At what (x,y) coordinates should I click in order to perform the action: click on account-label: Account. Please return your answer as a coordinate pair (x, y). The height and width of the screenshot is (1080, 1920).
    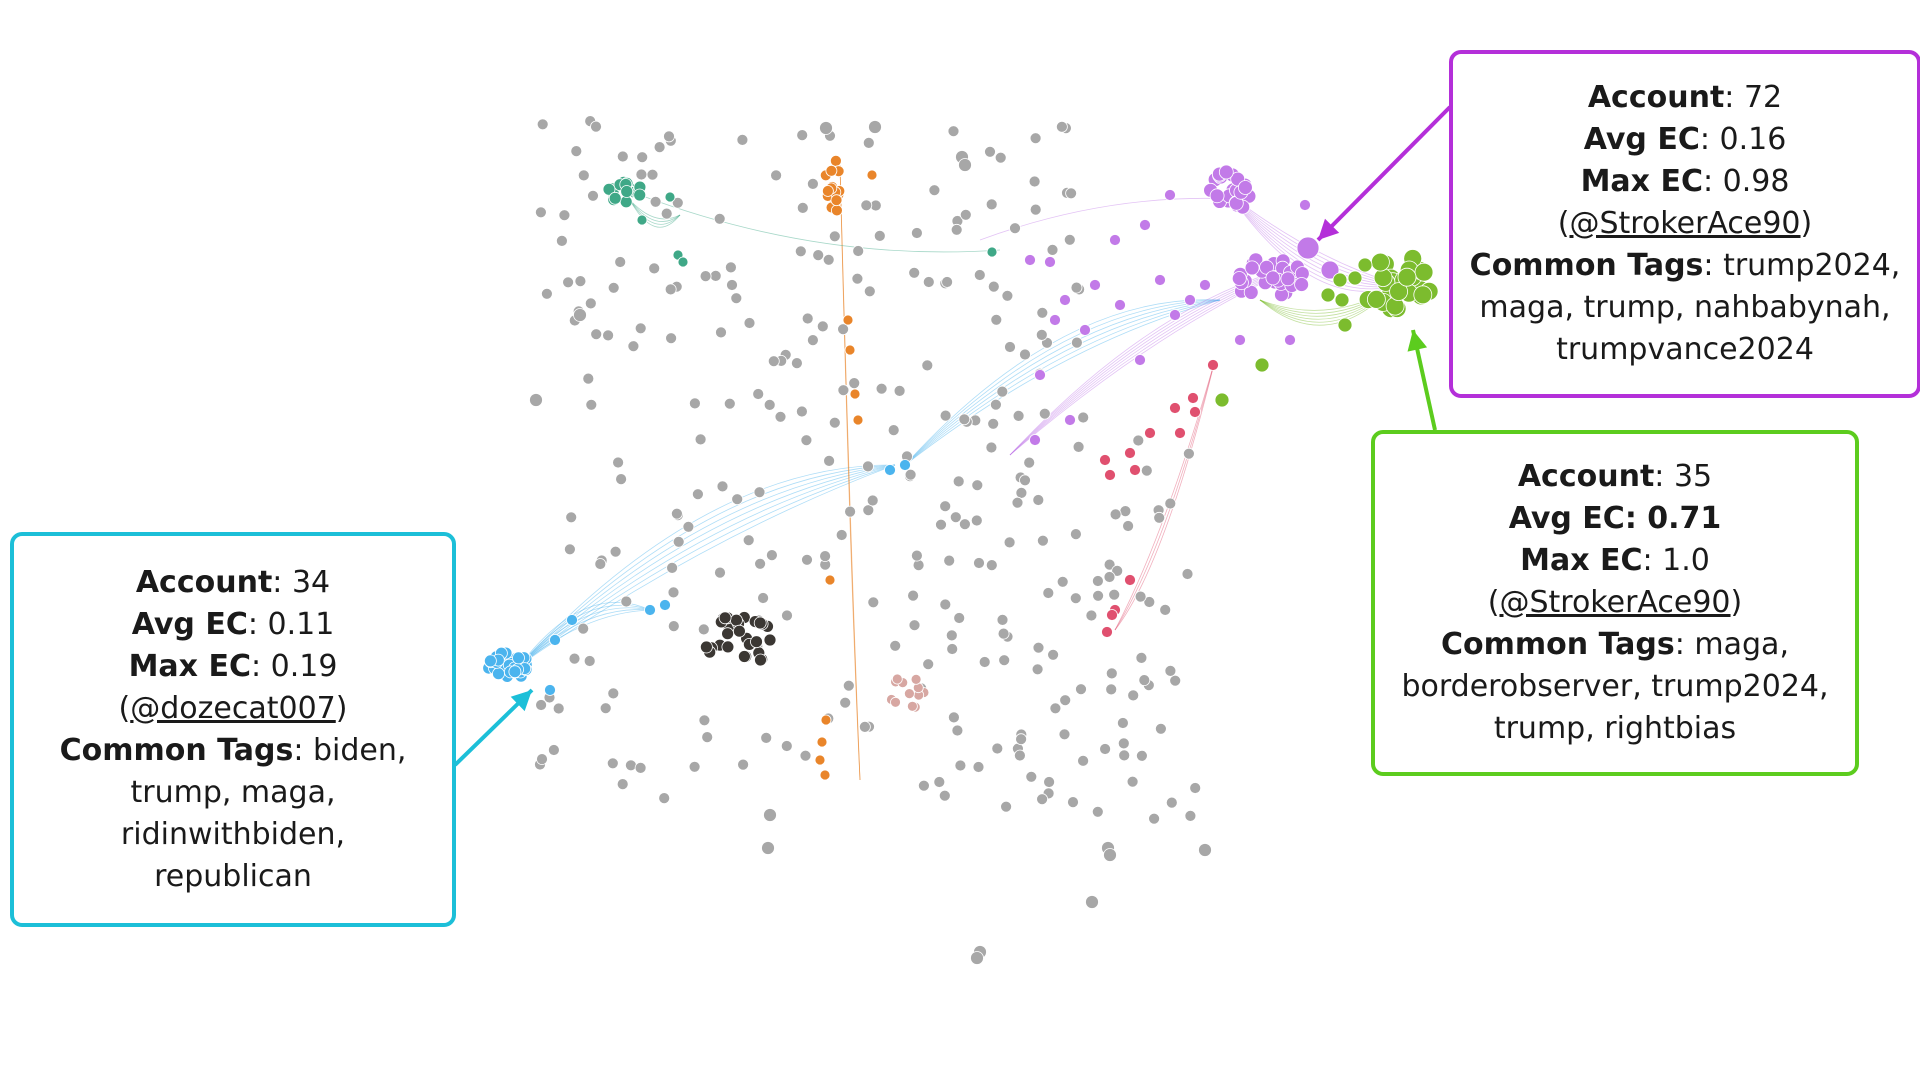
    Looking at the image, I should click on (1656, 97).